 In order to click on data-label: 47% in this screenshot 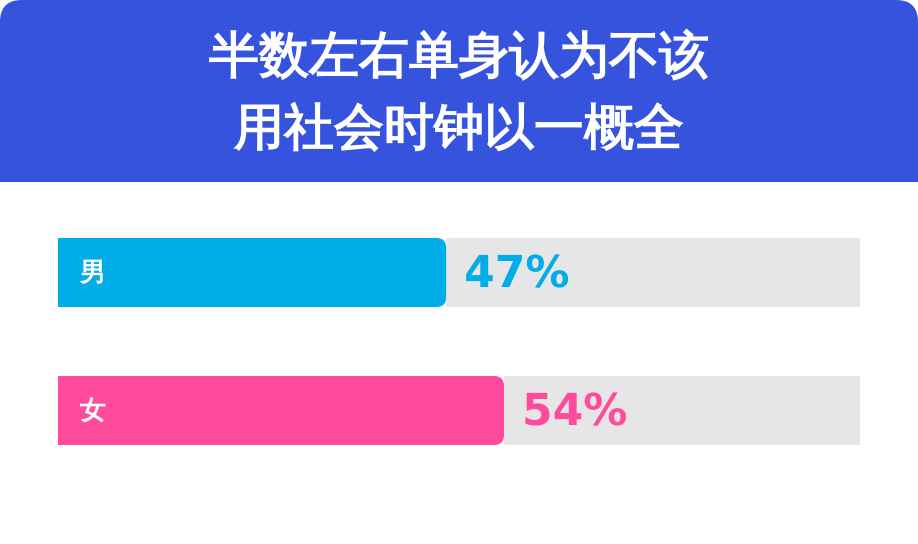, I will do `click(517, 272)`.